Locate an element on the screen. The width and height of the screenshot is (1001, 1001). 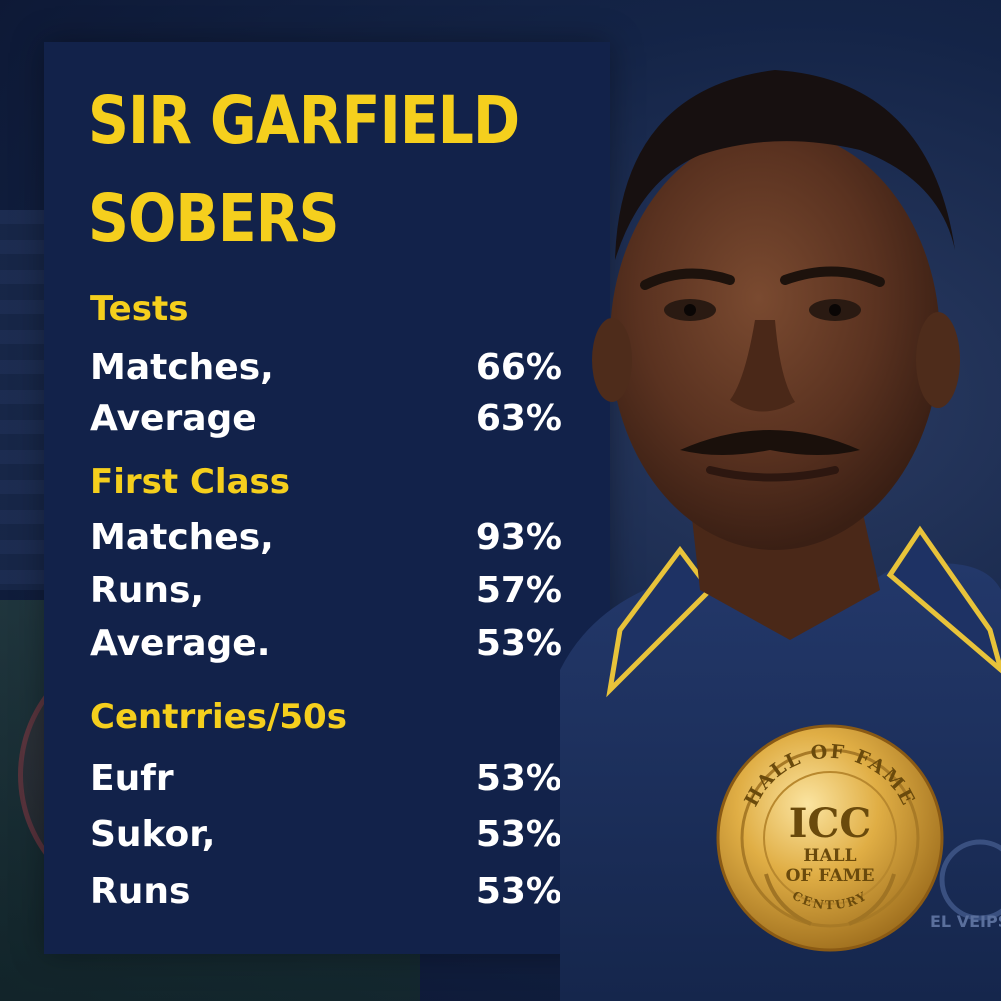
section-heading-first-class: First Class is located at coordinates (190, 482).